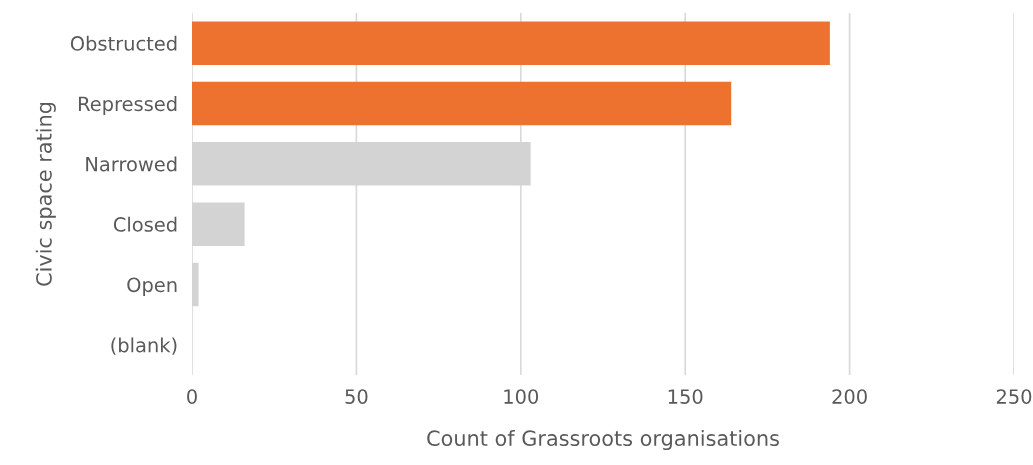 The image size is (1033, 465). What do you see at coordinates (144, 346) in the screenshot?
I see `y-tick-label: (blank)` at bounding box center [144, 346].